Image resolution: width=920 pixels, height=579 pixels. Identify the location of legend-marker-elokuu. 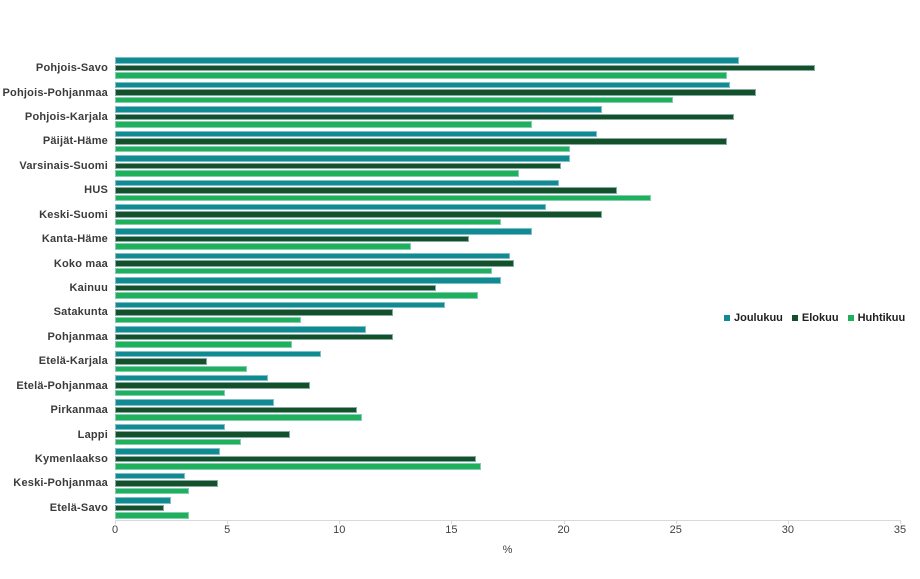
(794, 318).